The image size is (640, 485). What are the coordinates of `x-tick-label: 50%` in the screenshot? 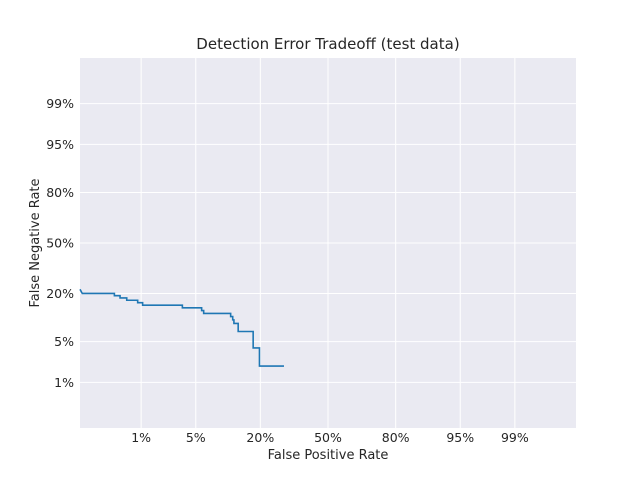 It's located at (328, 437).